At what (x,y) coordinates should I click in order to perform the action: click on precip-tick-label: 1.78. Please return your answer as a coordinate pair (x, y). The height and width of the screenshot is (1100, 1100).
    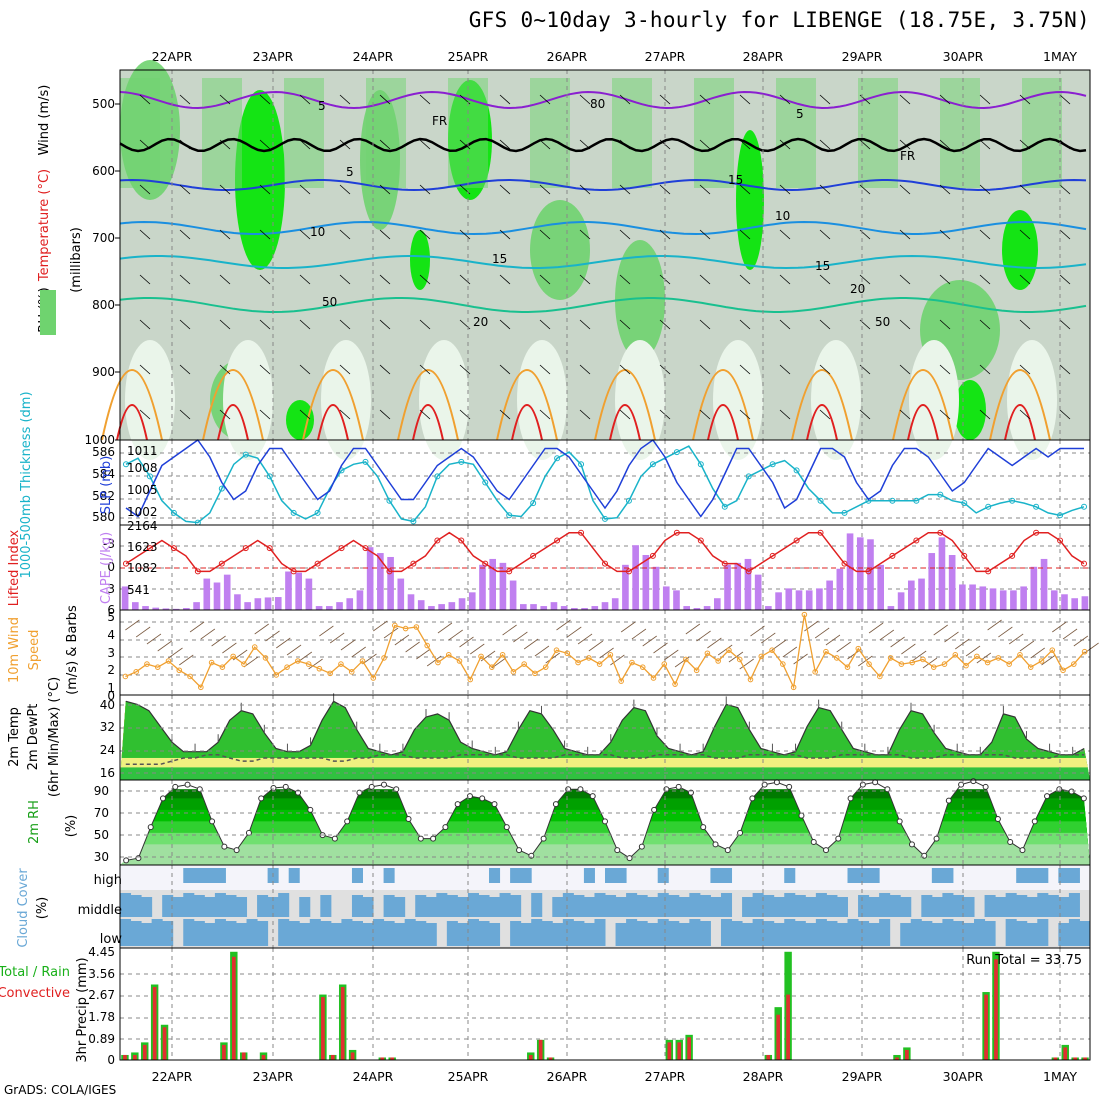
    Looking at the image, I should click on (101, 1017).